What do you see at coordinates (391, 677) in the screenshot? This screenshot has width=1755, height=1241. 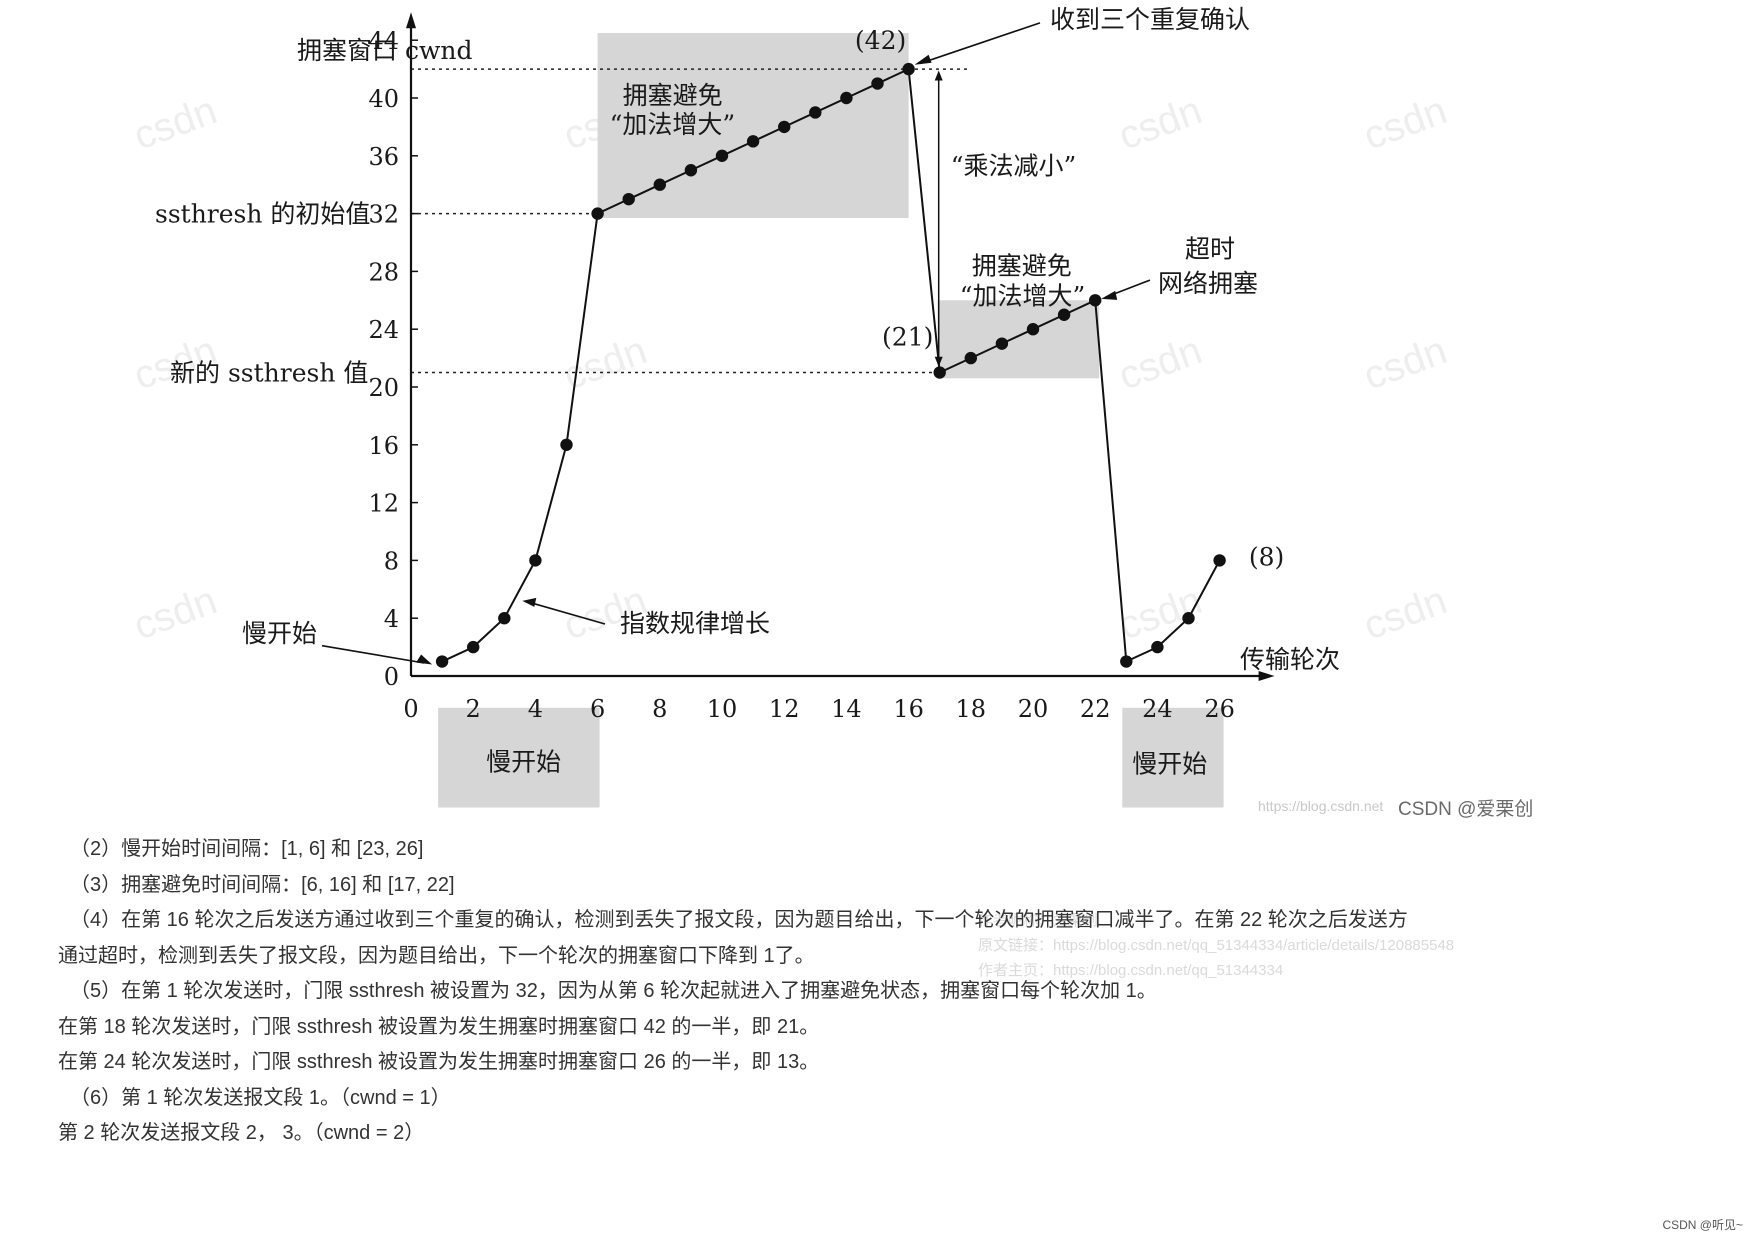 I see `y-tick-label: 0` at bounding box center [391, 677].